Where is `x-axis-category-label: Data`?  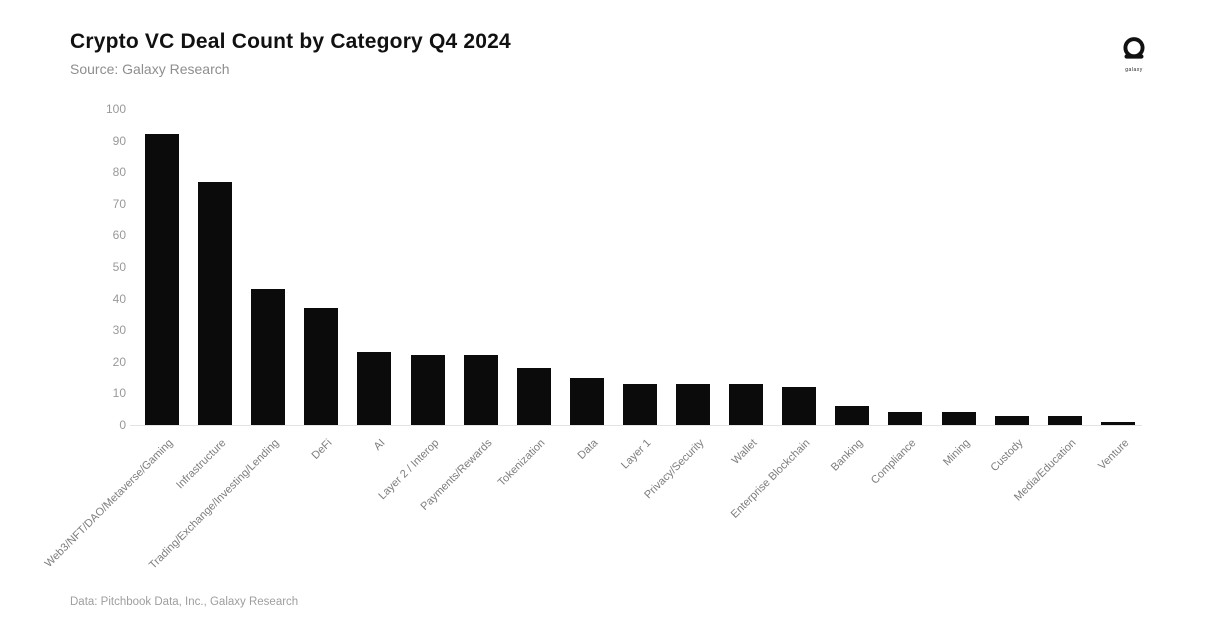 x-axis-category-label: Data is located at coordinates (588, 449).